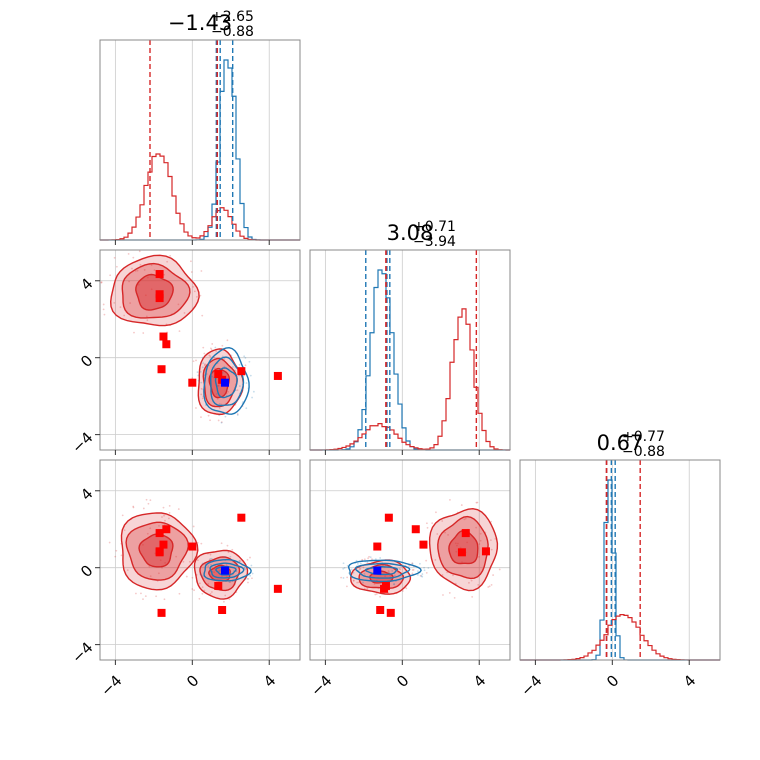 This screenshot has width=760, height=760. What do you see at coordinates (232, 17) in the screenshot?
I see `title-1-plus: +2.65` at bounding box center [232, 17].